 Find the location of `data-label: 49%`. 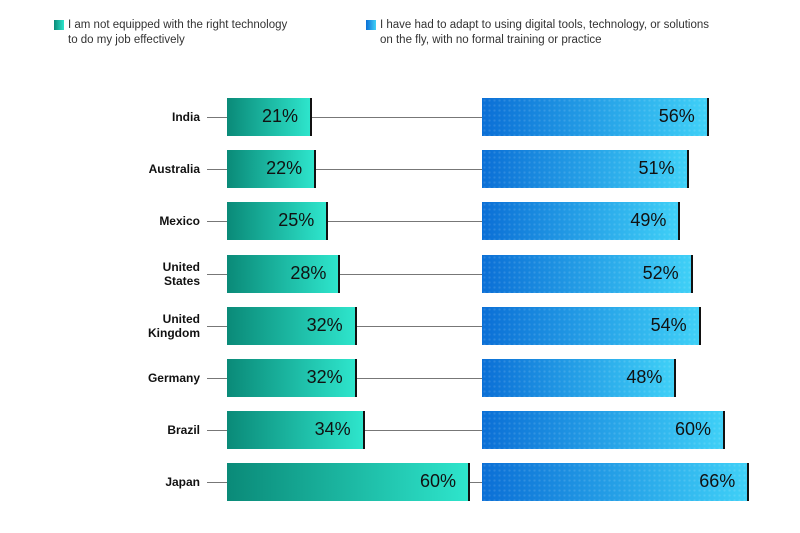

data-label: 49% is located at coordinates (648, 220).